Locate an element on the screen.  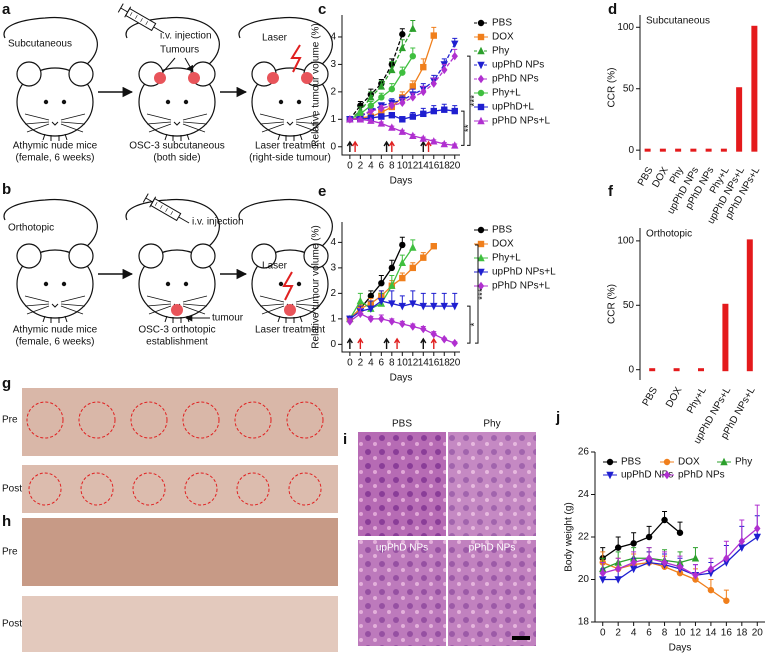
legend-label: DOX is located at coordinates (689, 462).